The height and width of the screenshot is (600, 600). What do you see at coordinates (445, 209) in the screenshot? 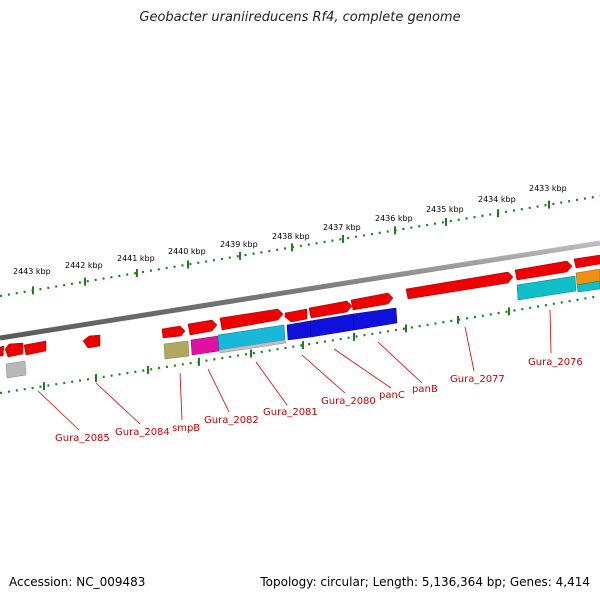
I see `kbp-label: 2435 kbp` at bounding box center [445, 209].